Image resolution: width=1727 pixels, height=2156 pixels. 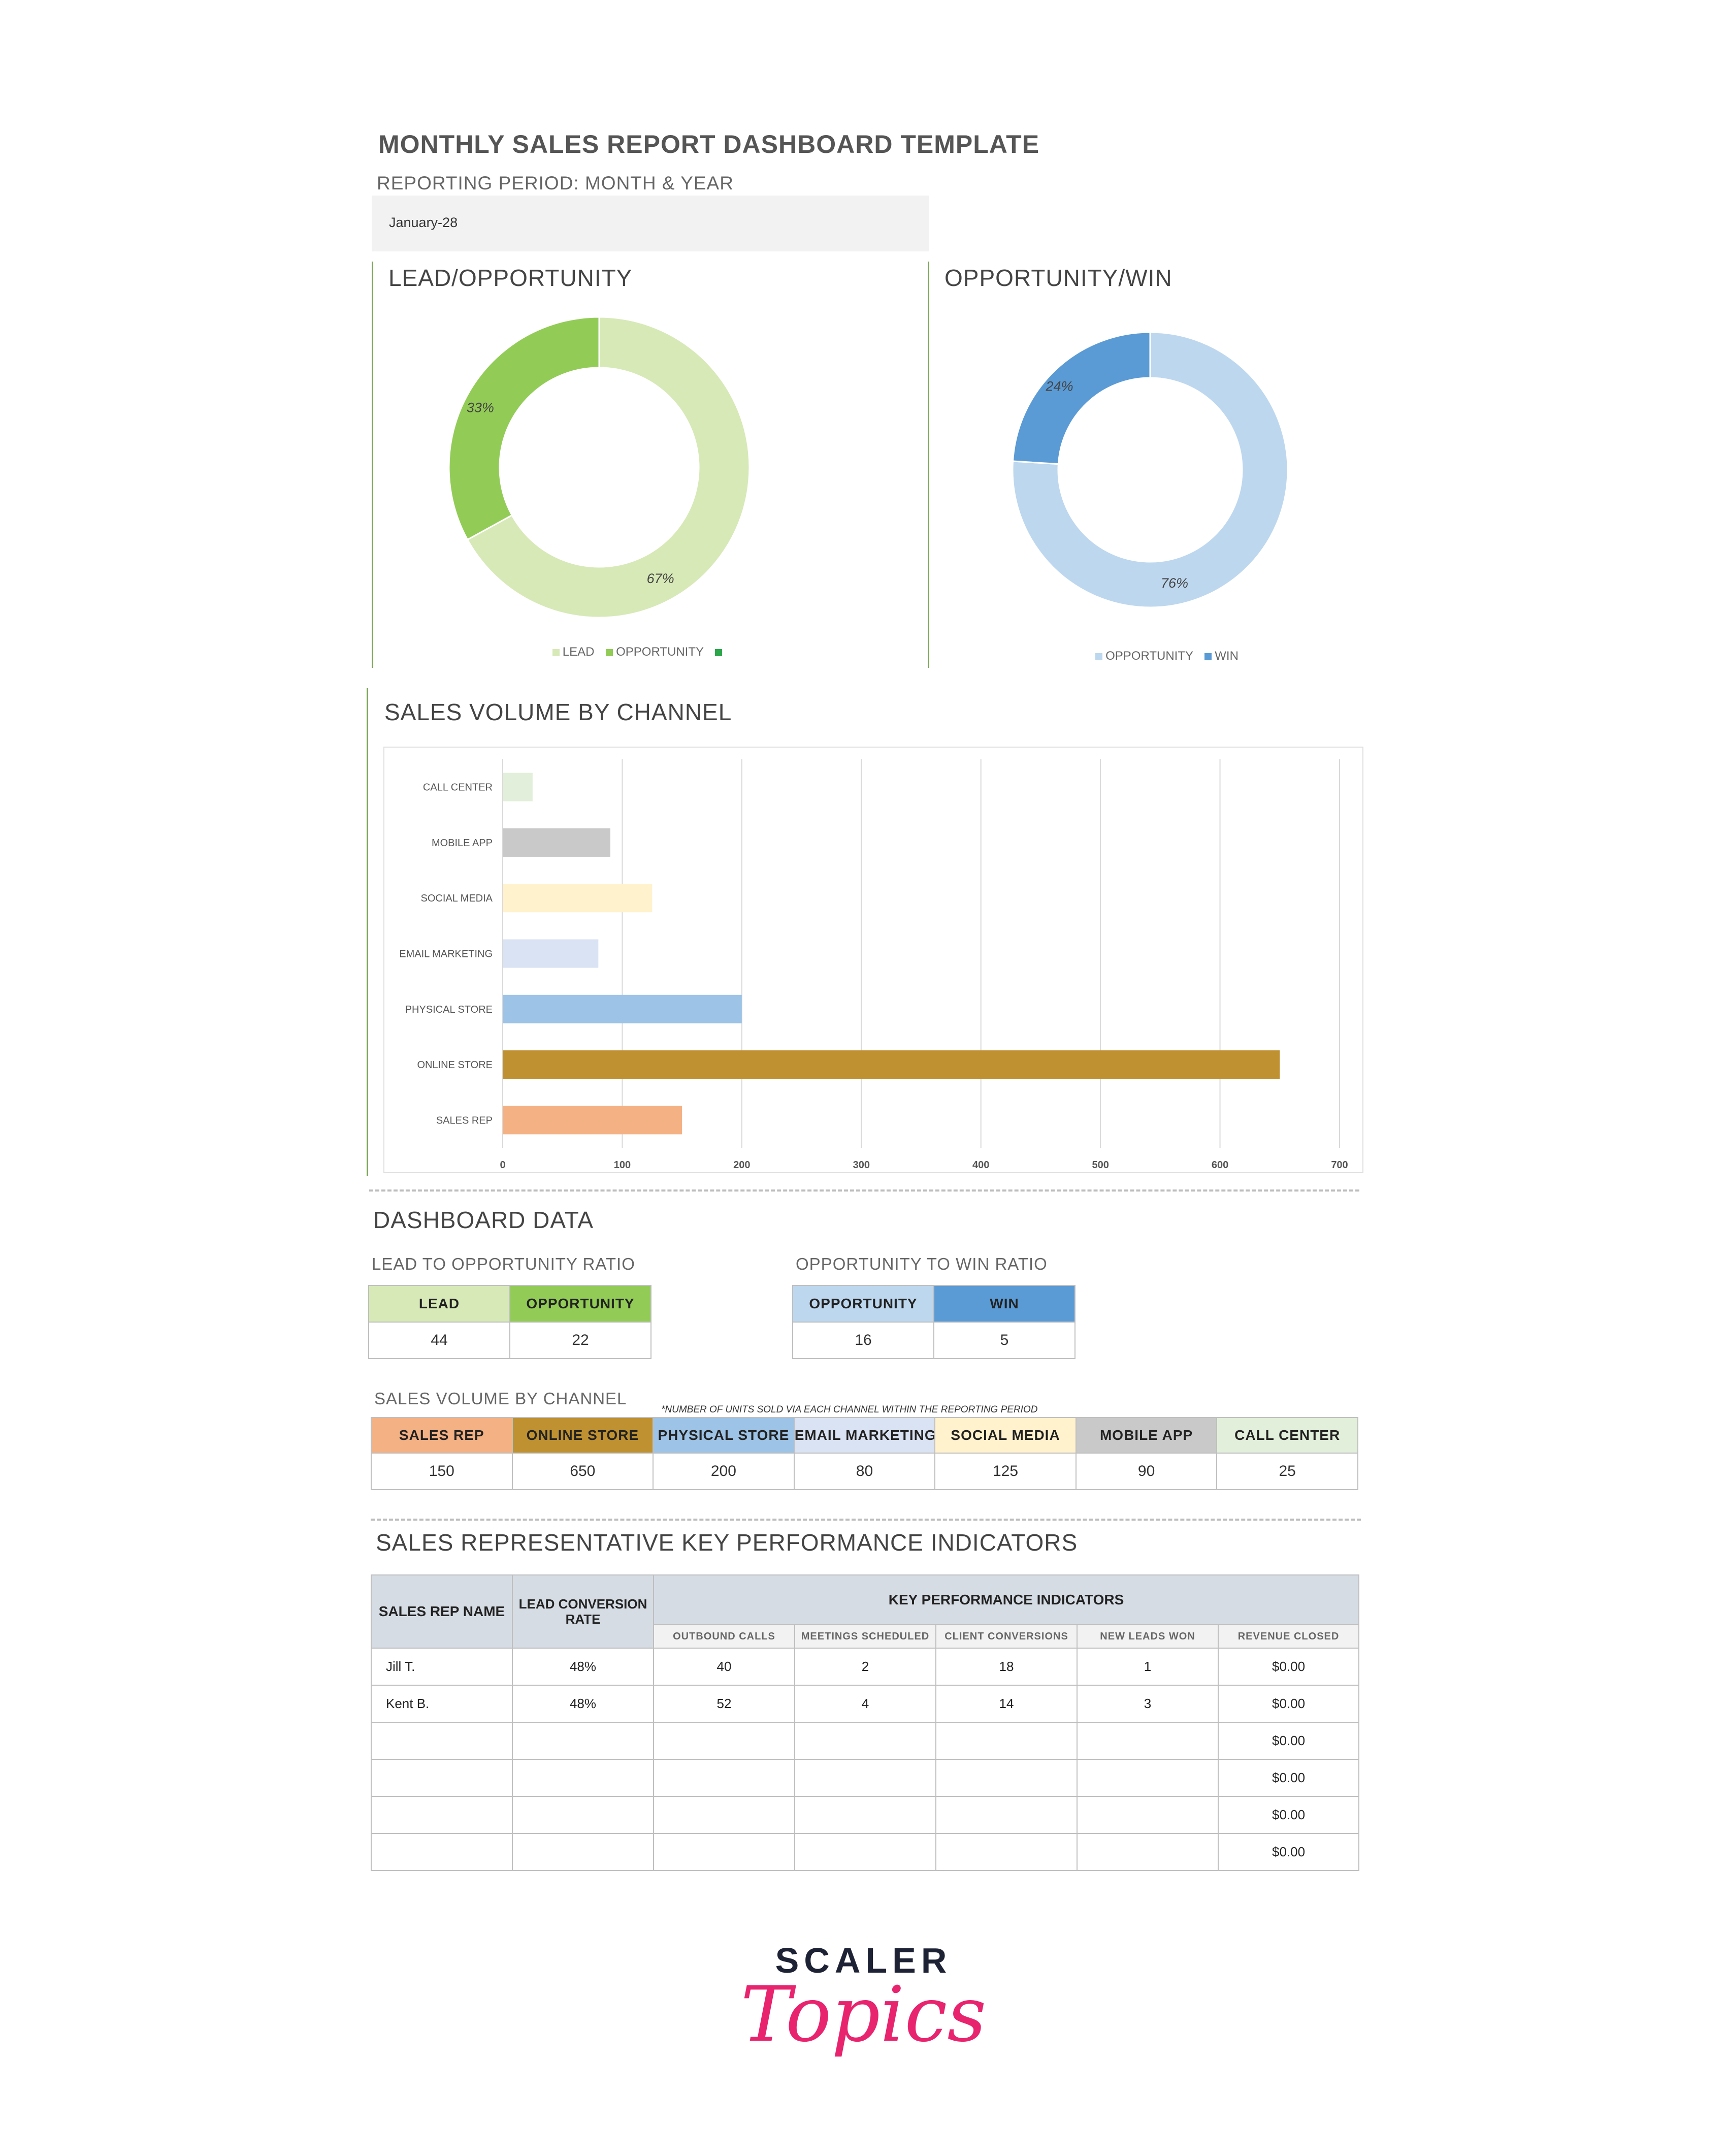 What do you see at coordinates (724, 1704) in the screenshot?
I see `kpi-cell-outbound-calls: 52` at bounding box center [724, 1704].